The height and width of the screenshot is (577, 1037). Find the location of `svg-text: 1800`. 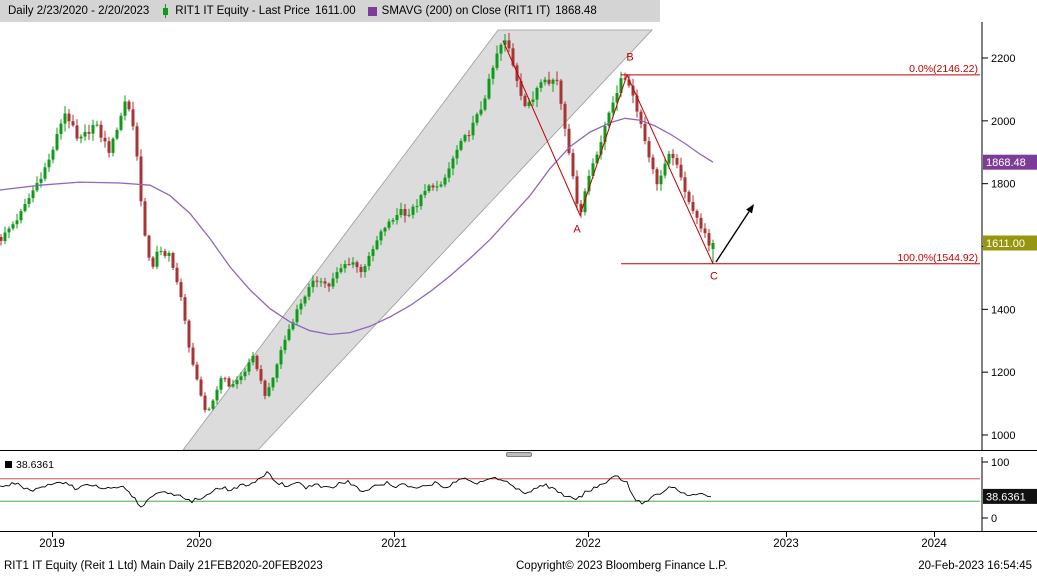

svg-text: 1800 is located at coordinates (1003, 185).